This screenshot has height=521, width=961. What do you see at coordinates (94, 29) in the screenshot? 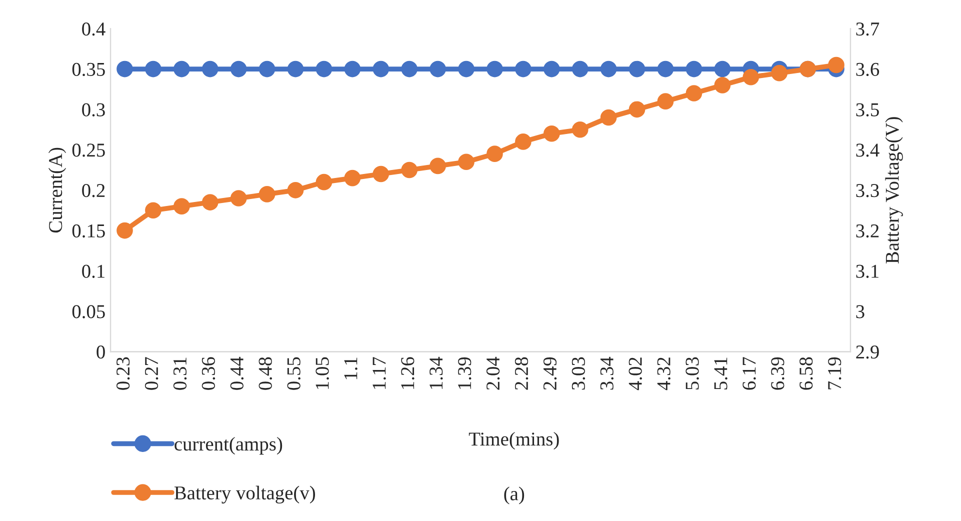
I see `y-tick-label: 0.4` at bounding box center [94, 29].